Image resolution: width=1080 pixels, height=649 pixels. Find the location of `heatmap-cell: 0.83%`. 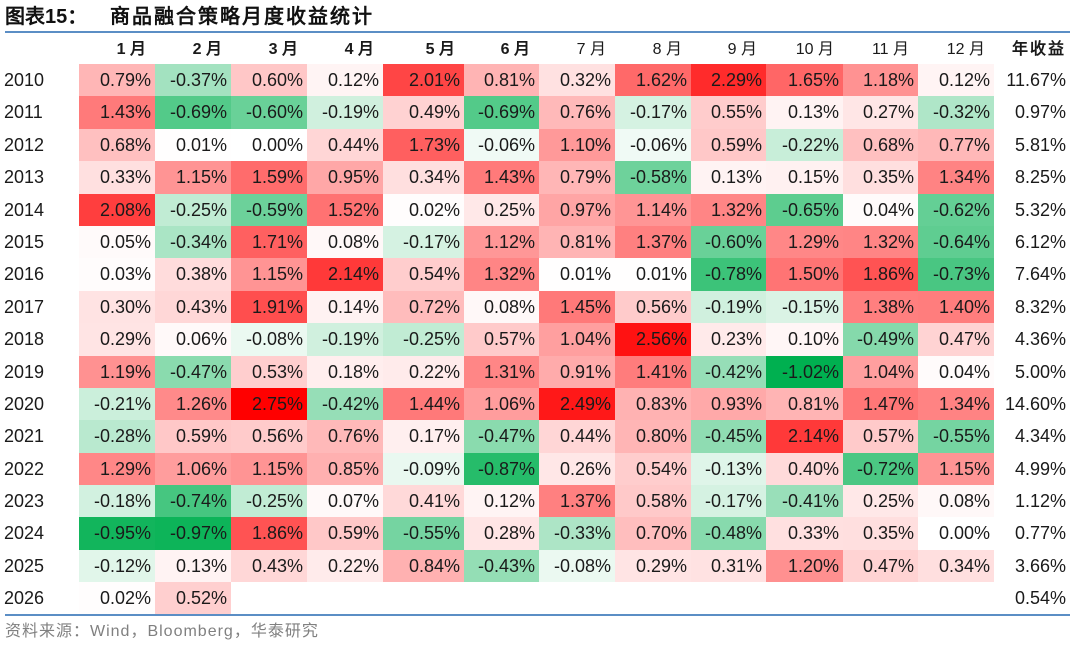

heatmap-cell: 0.83% is located at coordinates (653, 404).